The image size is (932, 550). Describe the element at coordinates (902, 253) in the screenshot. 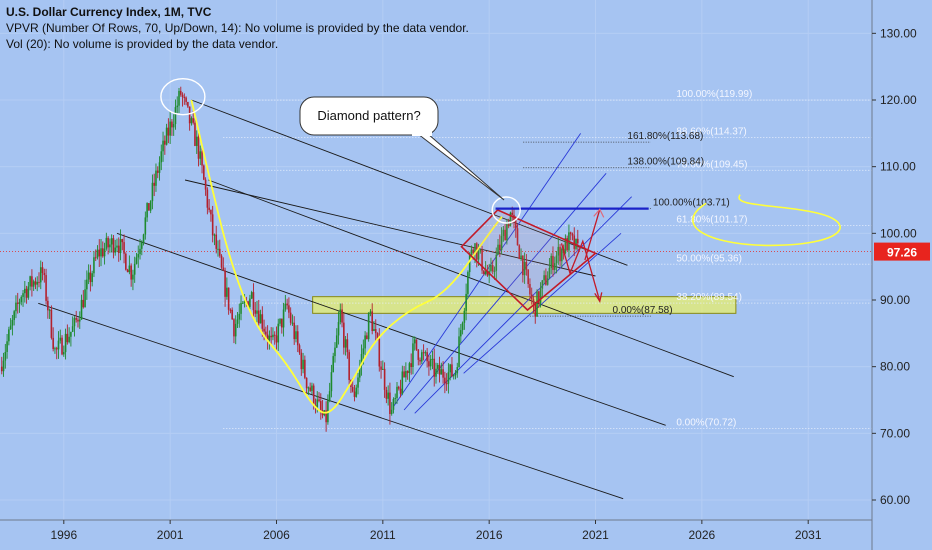

I see `price-badge-label: 97.26` at that location.